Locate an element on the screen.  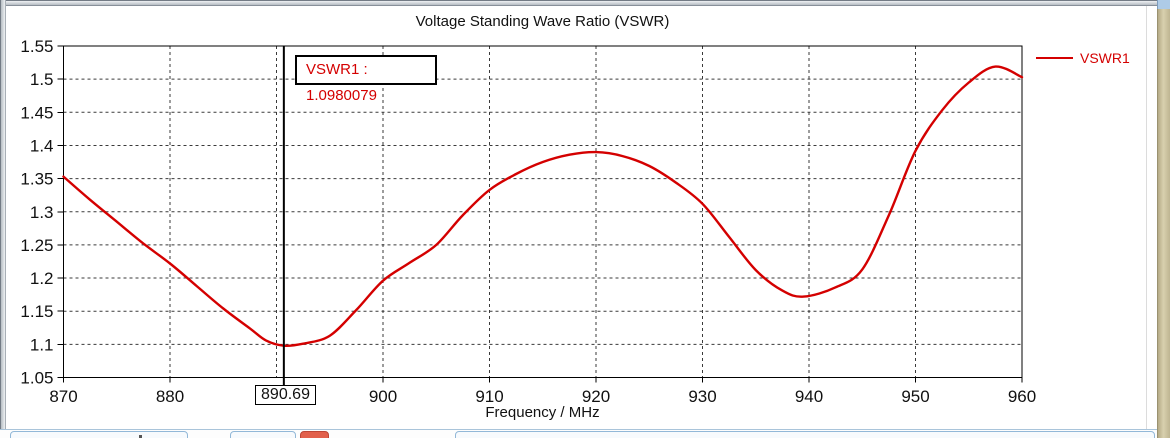
partial-tab-red is located at coordinates (314, 434).